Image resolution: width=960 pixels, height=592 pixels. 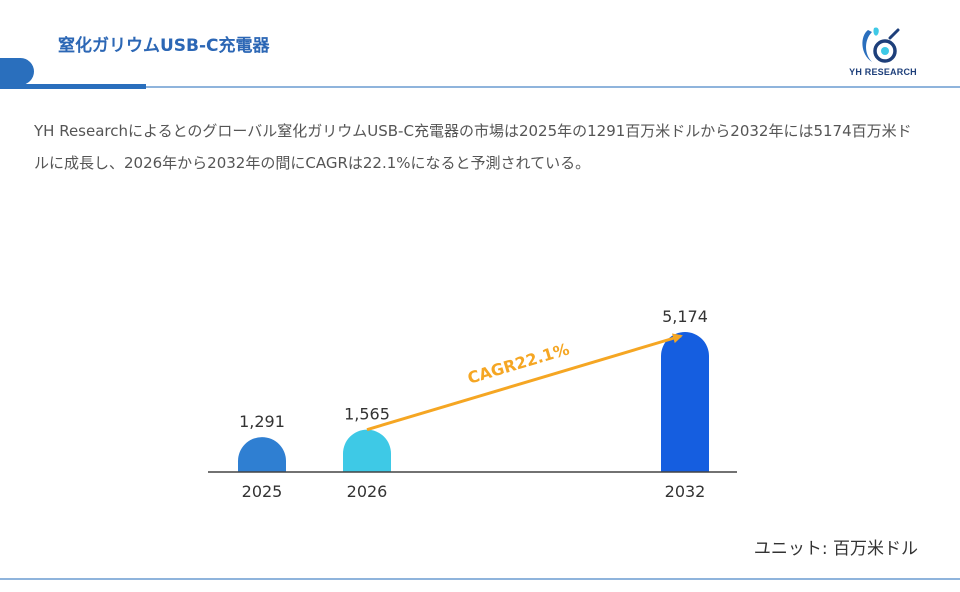 I want to click on logo-mark-icon, so click(x=881, y=45).